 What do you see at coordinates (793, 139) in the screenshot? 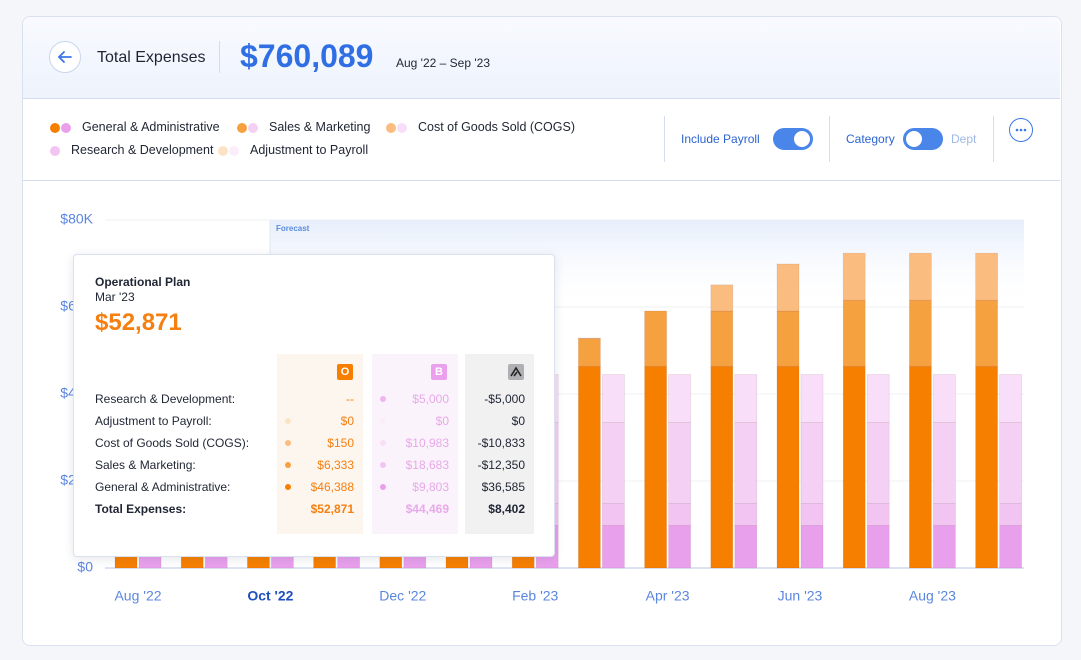
I see `payroll-toggle` at bounding box center [793, 139].